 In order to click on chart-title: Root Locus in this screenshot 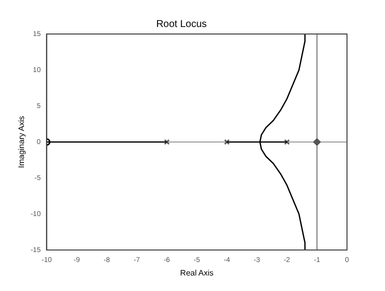, I will do `click(181, 24)`.